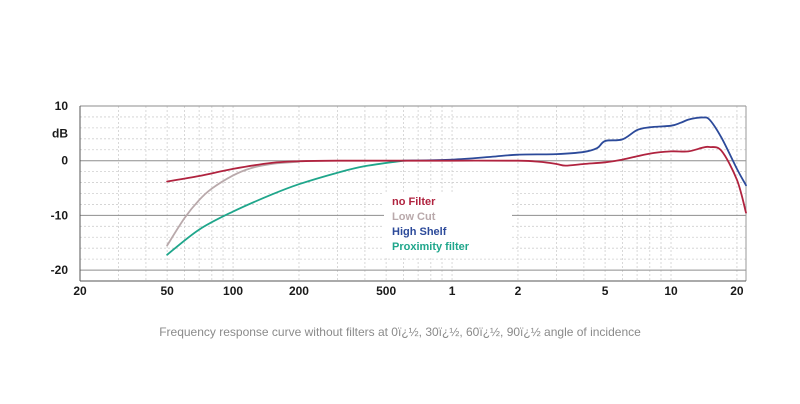  What do you see at coordinates (419, 232) in the screenshot?
I see `legend-item-high-shelf: High Shelf` at bounding box center [419, 232].